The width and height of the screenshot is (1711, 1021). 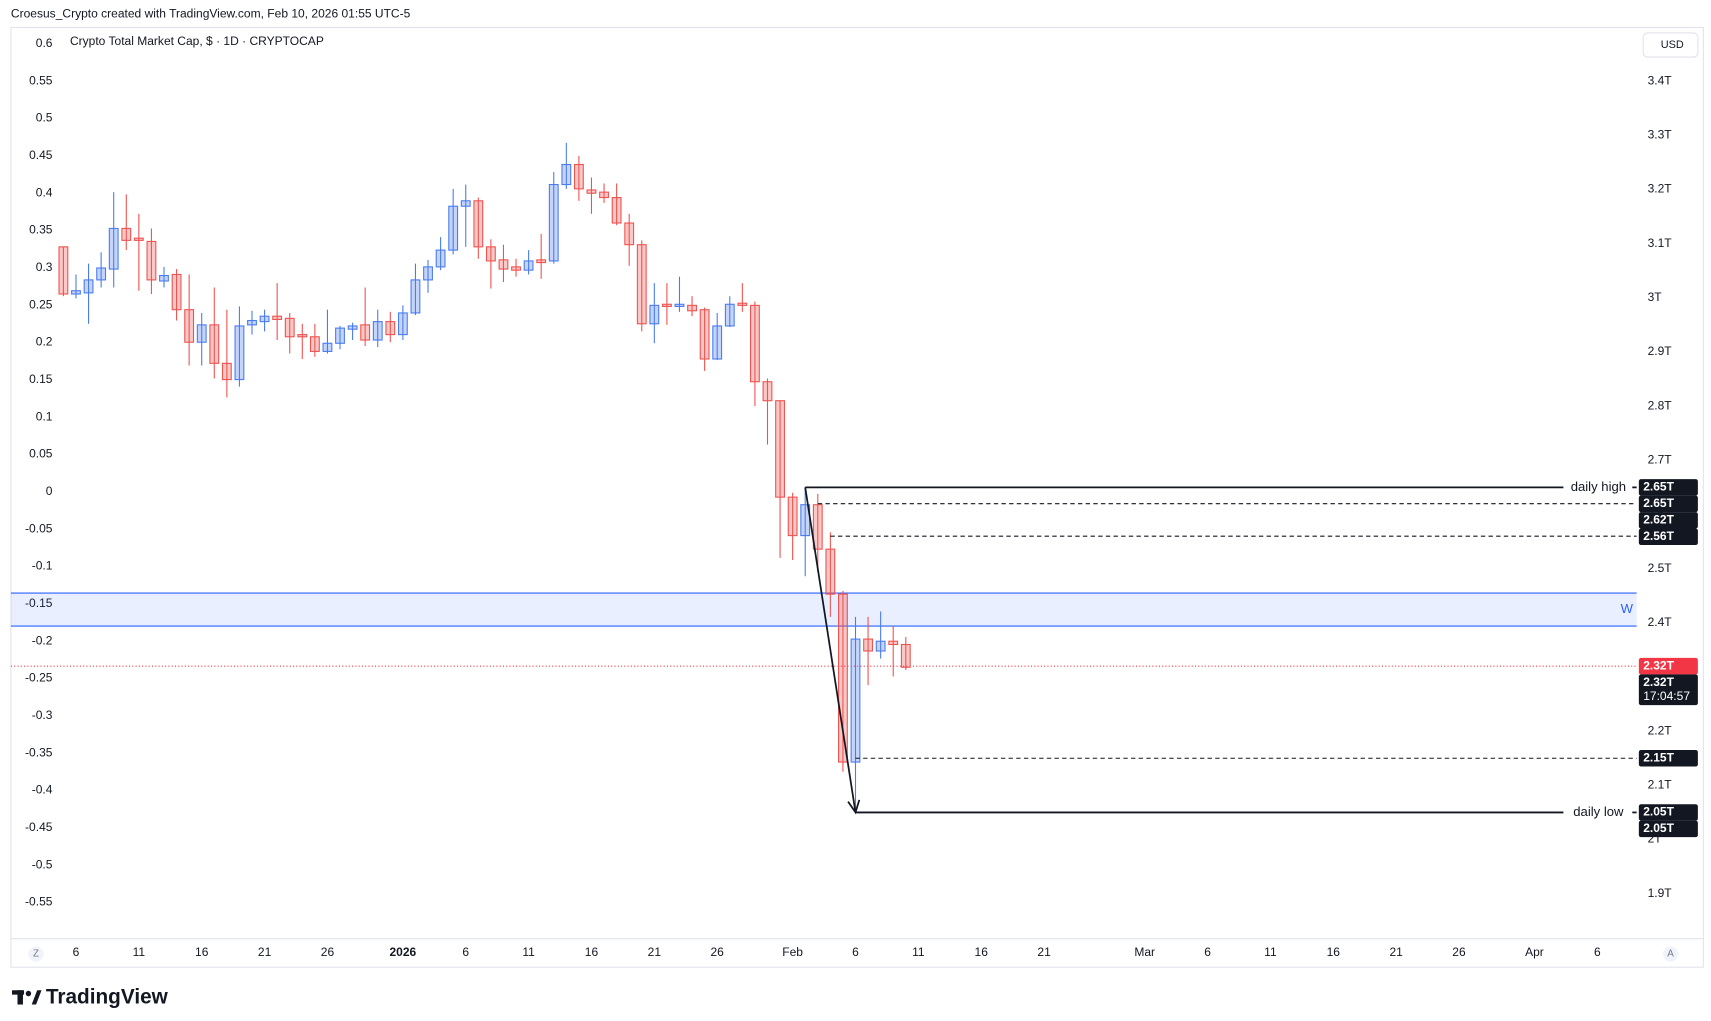 What do you see at coordinates (42, 864) in the screenshot?
I see `y2-tick-label: -0.5` at bounding box center [42, 864].